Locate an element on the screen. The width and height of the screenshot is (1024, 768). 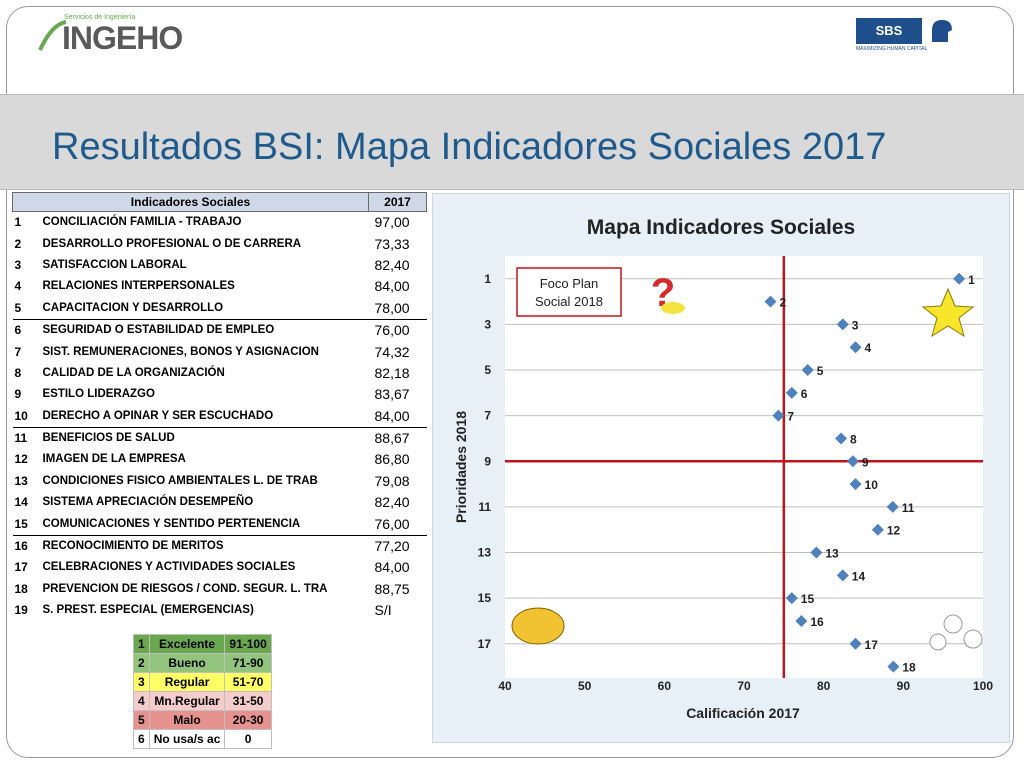
dog-icon is located at coordinates (538, 626).